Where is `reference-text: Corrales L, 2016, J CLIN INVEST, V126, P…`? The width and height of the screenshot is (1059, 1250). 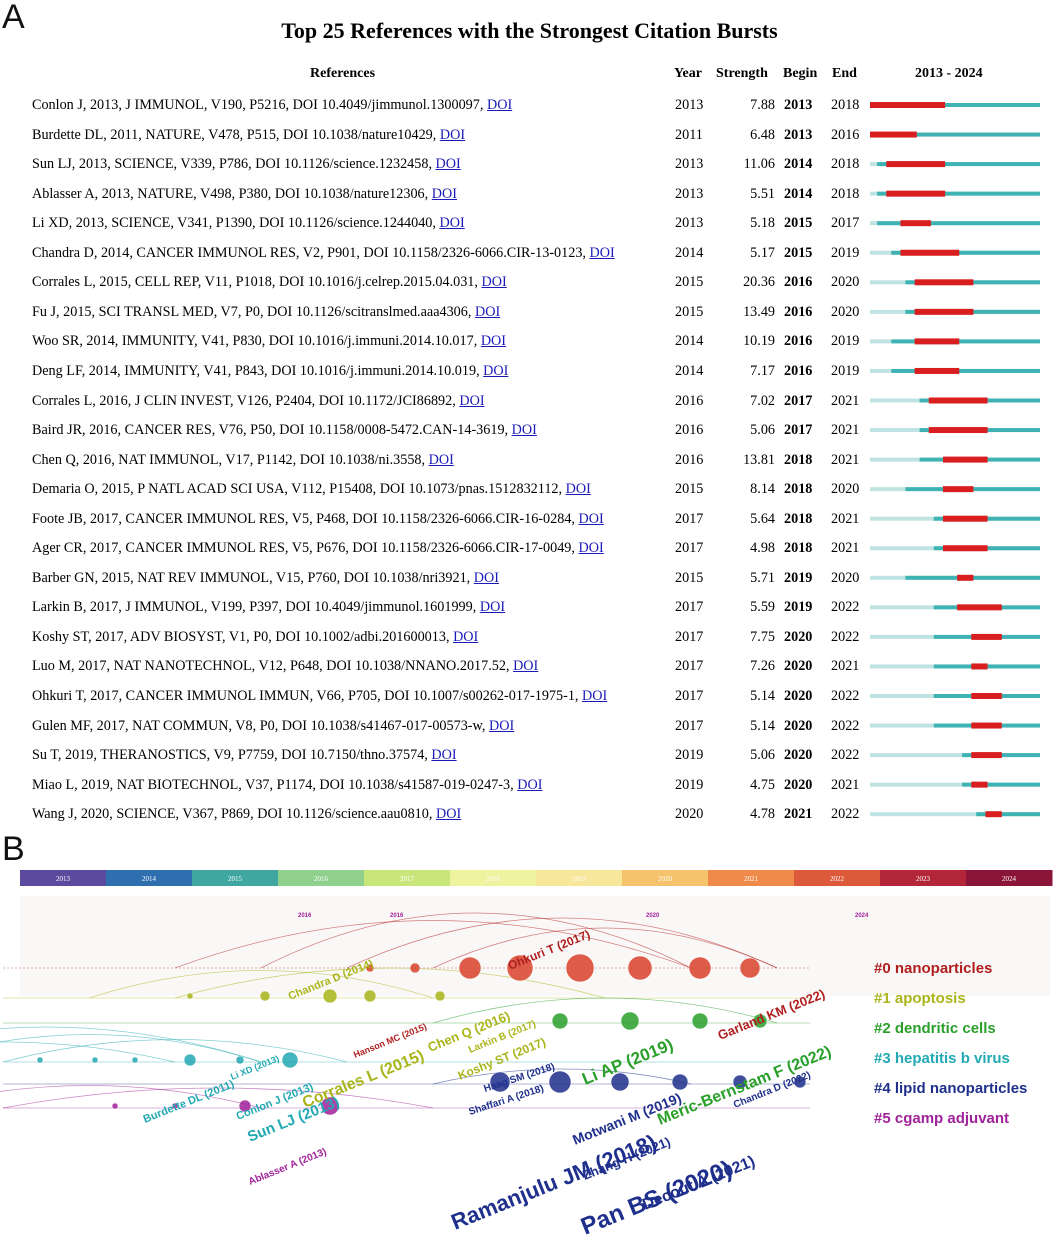 reference-text: Corrales L, 2016, J CLIN INVEST, V126, P… is located at coordinates (258, 400).